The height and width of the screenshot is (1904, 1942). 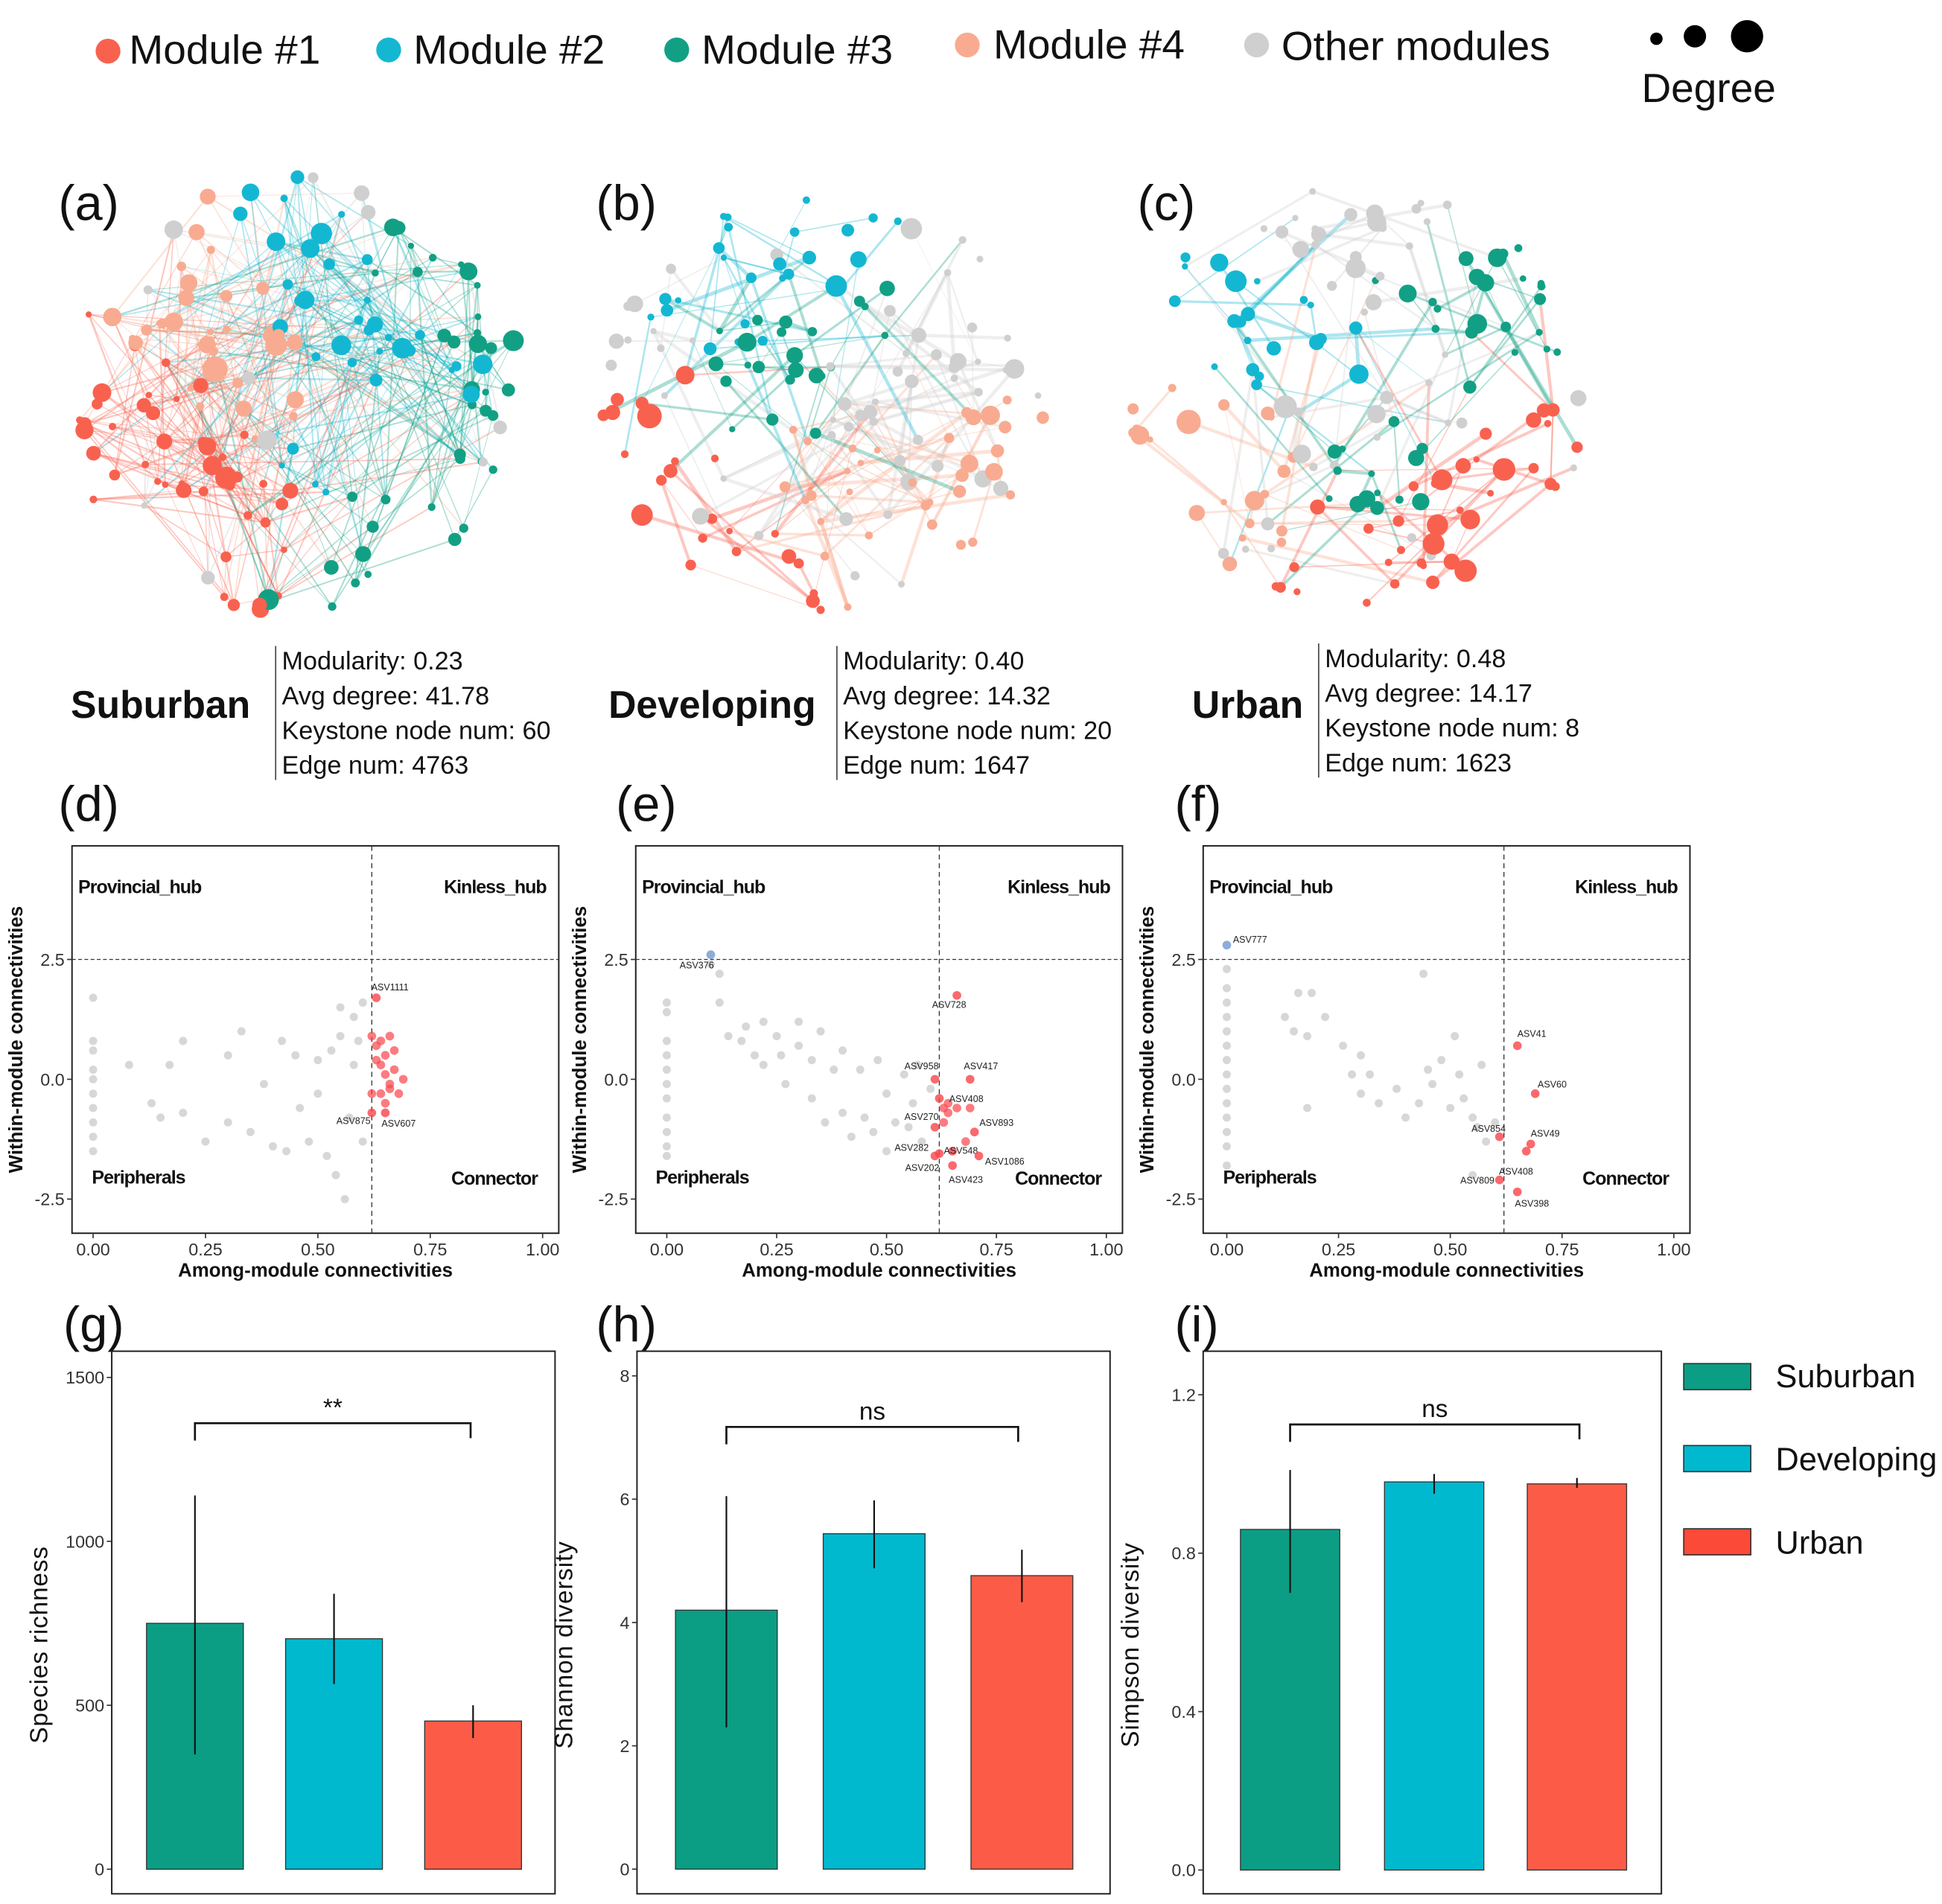 I want to click on significance-bracket, so click(x=872, y=1435).